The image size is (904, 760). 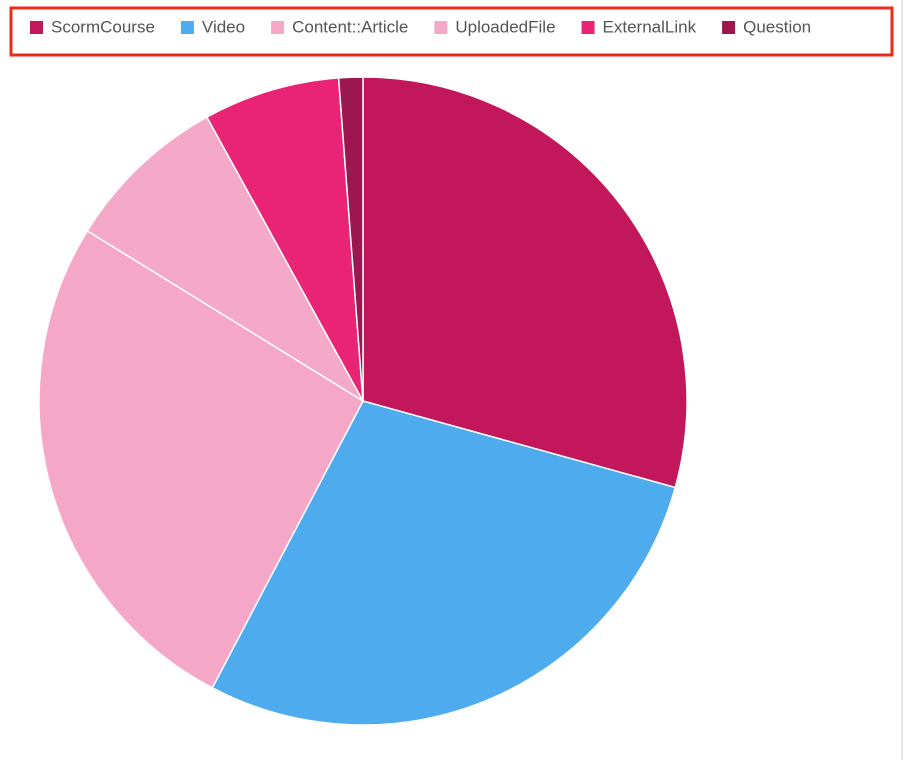 I want to click on legend-frame, so click(x=451, y=31).